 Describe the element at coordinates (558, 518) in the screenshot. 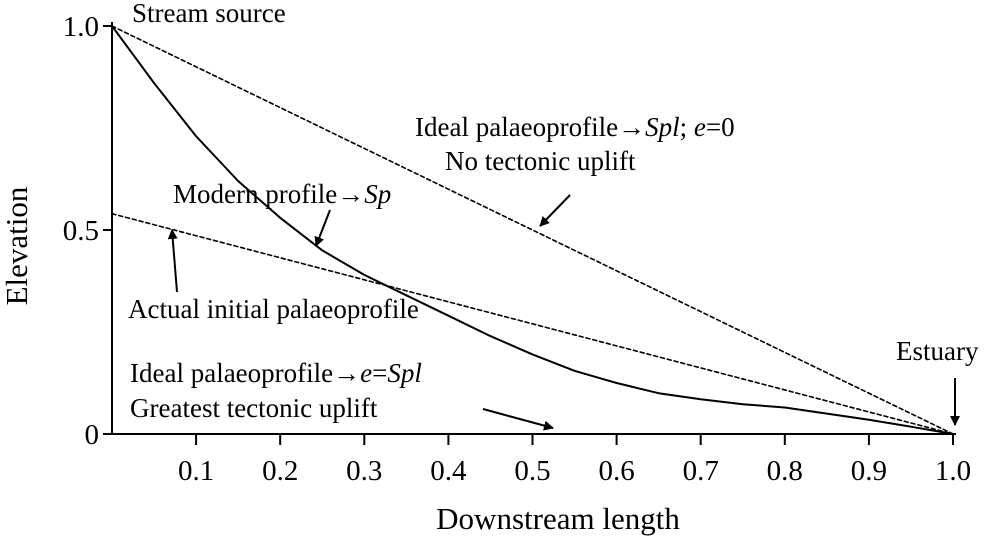

I see `x-axis-label: Downstream length` at that location.